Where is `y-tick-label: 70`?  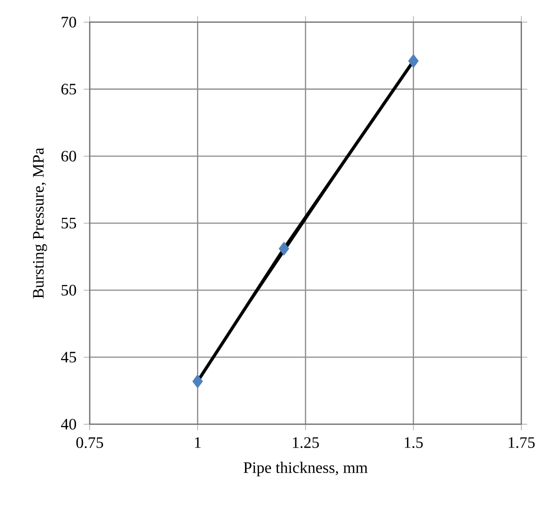 y-tick-label: 70 is located at coordinates (69, 22).